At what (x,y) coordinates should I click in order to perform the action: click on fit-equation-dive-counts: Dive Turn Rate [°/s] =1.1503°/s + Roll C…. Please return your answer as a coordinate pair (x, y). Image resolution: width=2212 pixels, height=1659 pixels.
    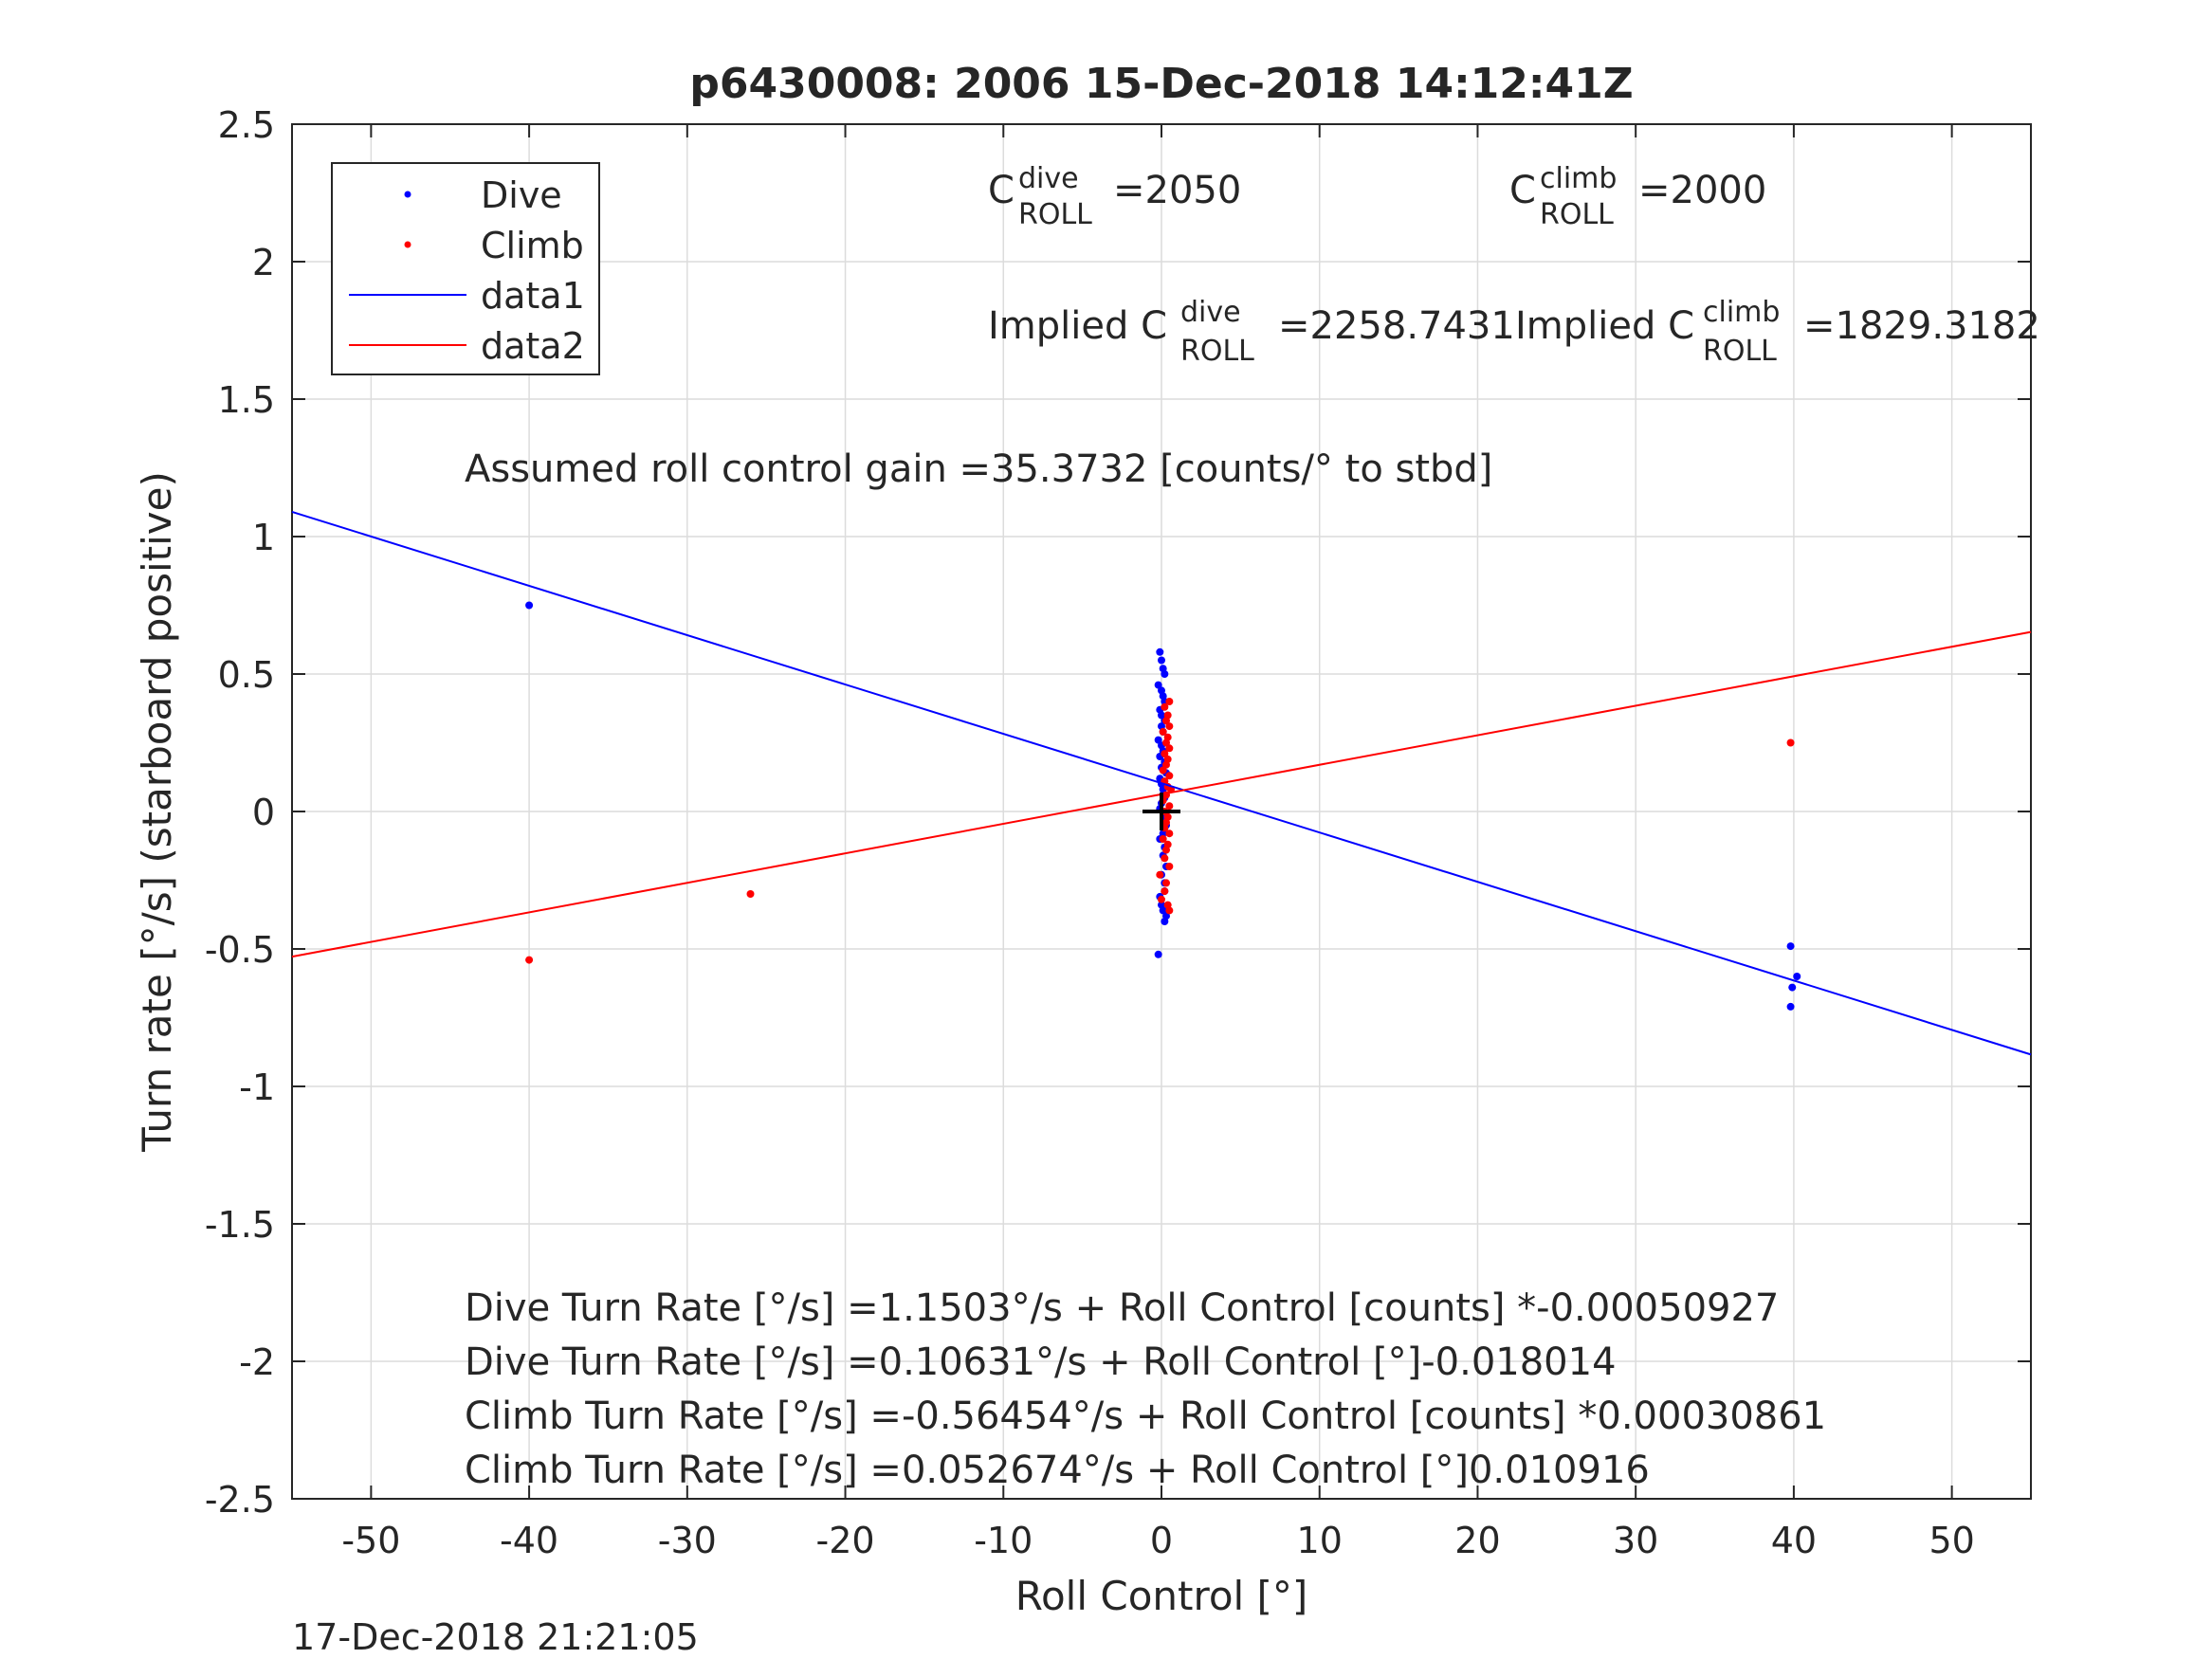
    Looking at the image, I should click on (1122, 1308).